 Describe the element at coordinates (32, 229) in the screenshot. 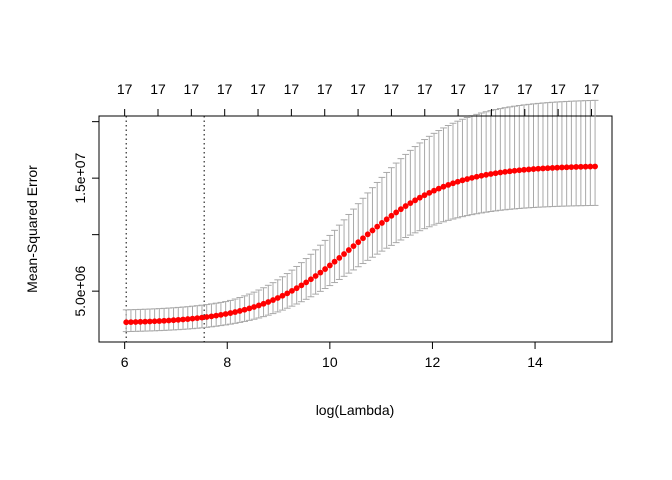

I see `y-axis-label: Mean-Squared Error` at that location.